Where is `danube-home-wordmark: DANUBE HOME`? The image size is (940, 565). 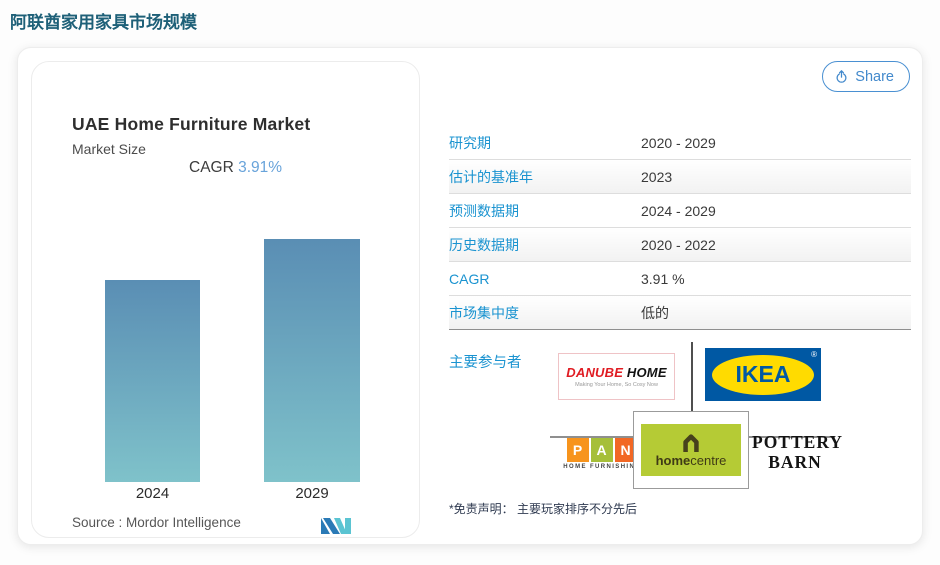 danube-home-wordmark: DANUBE HOME is located at coordinates (616, 372).